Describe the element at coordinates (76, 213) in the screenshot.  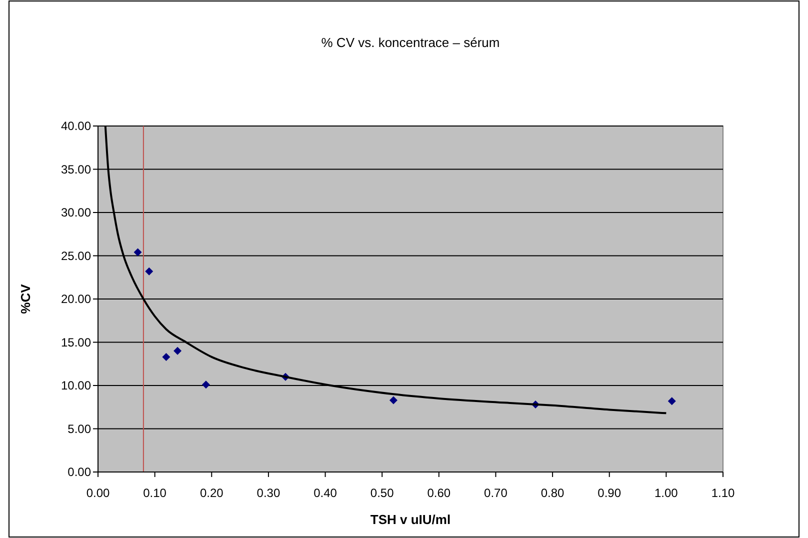
I see `y-tick-label: 30.00` at that location.